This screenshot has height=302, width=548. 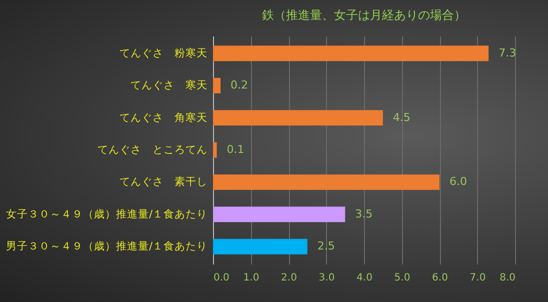 I want to click on data-label: 0.2, so click(x=239, y=85).